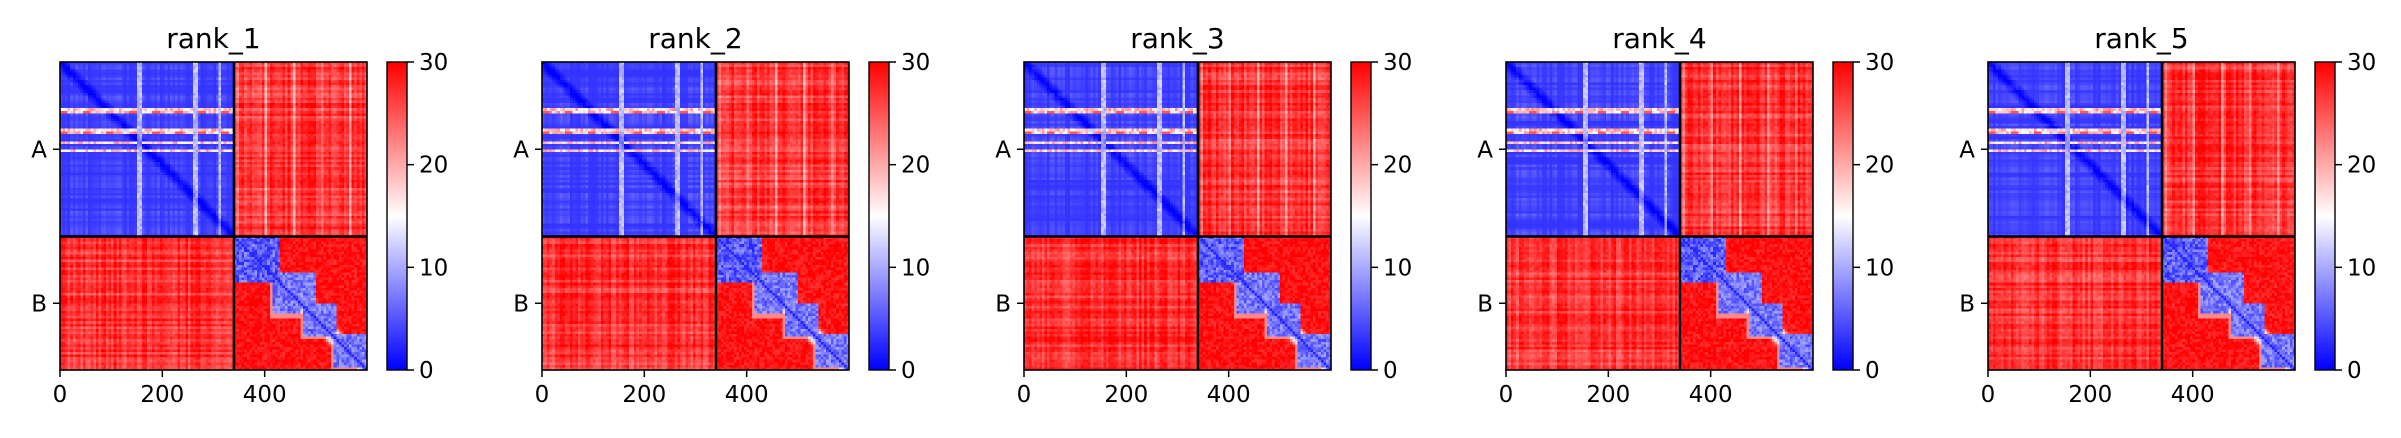  Describe the element at coordinates (2141, 38) in the screenshot. I see `panel-title: rank_5` at that location.